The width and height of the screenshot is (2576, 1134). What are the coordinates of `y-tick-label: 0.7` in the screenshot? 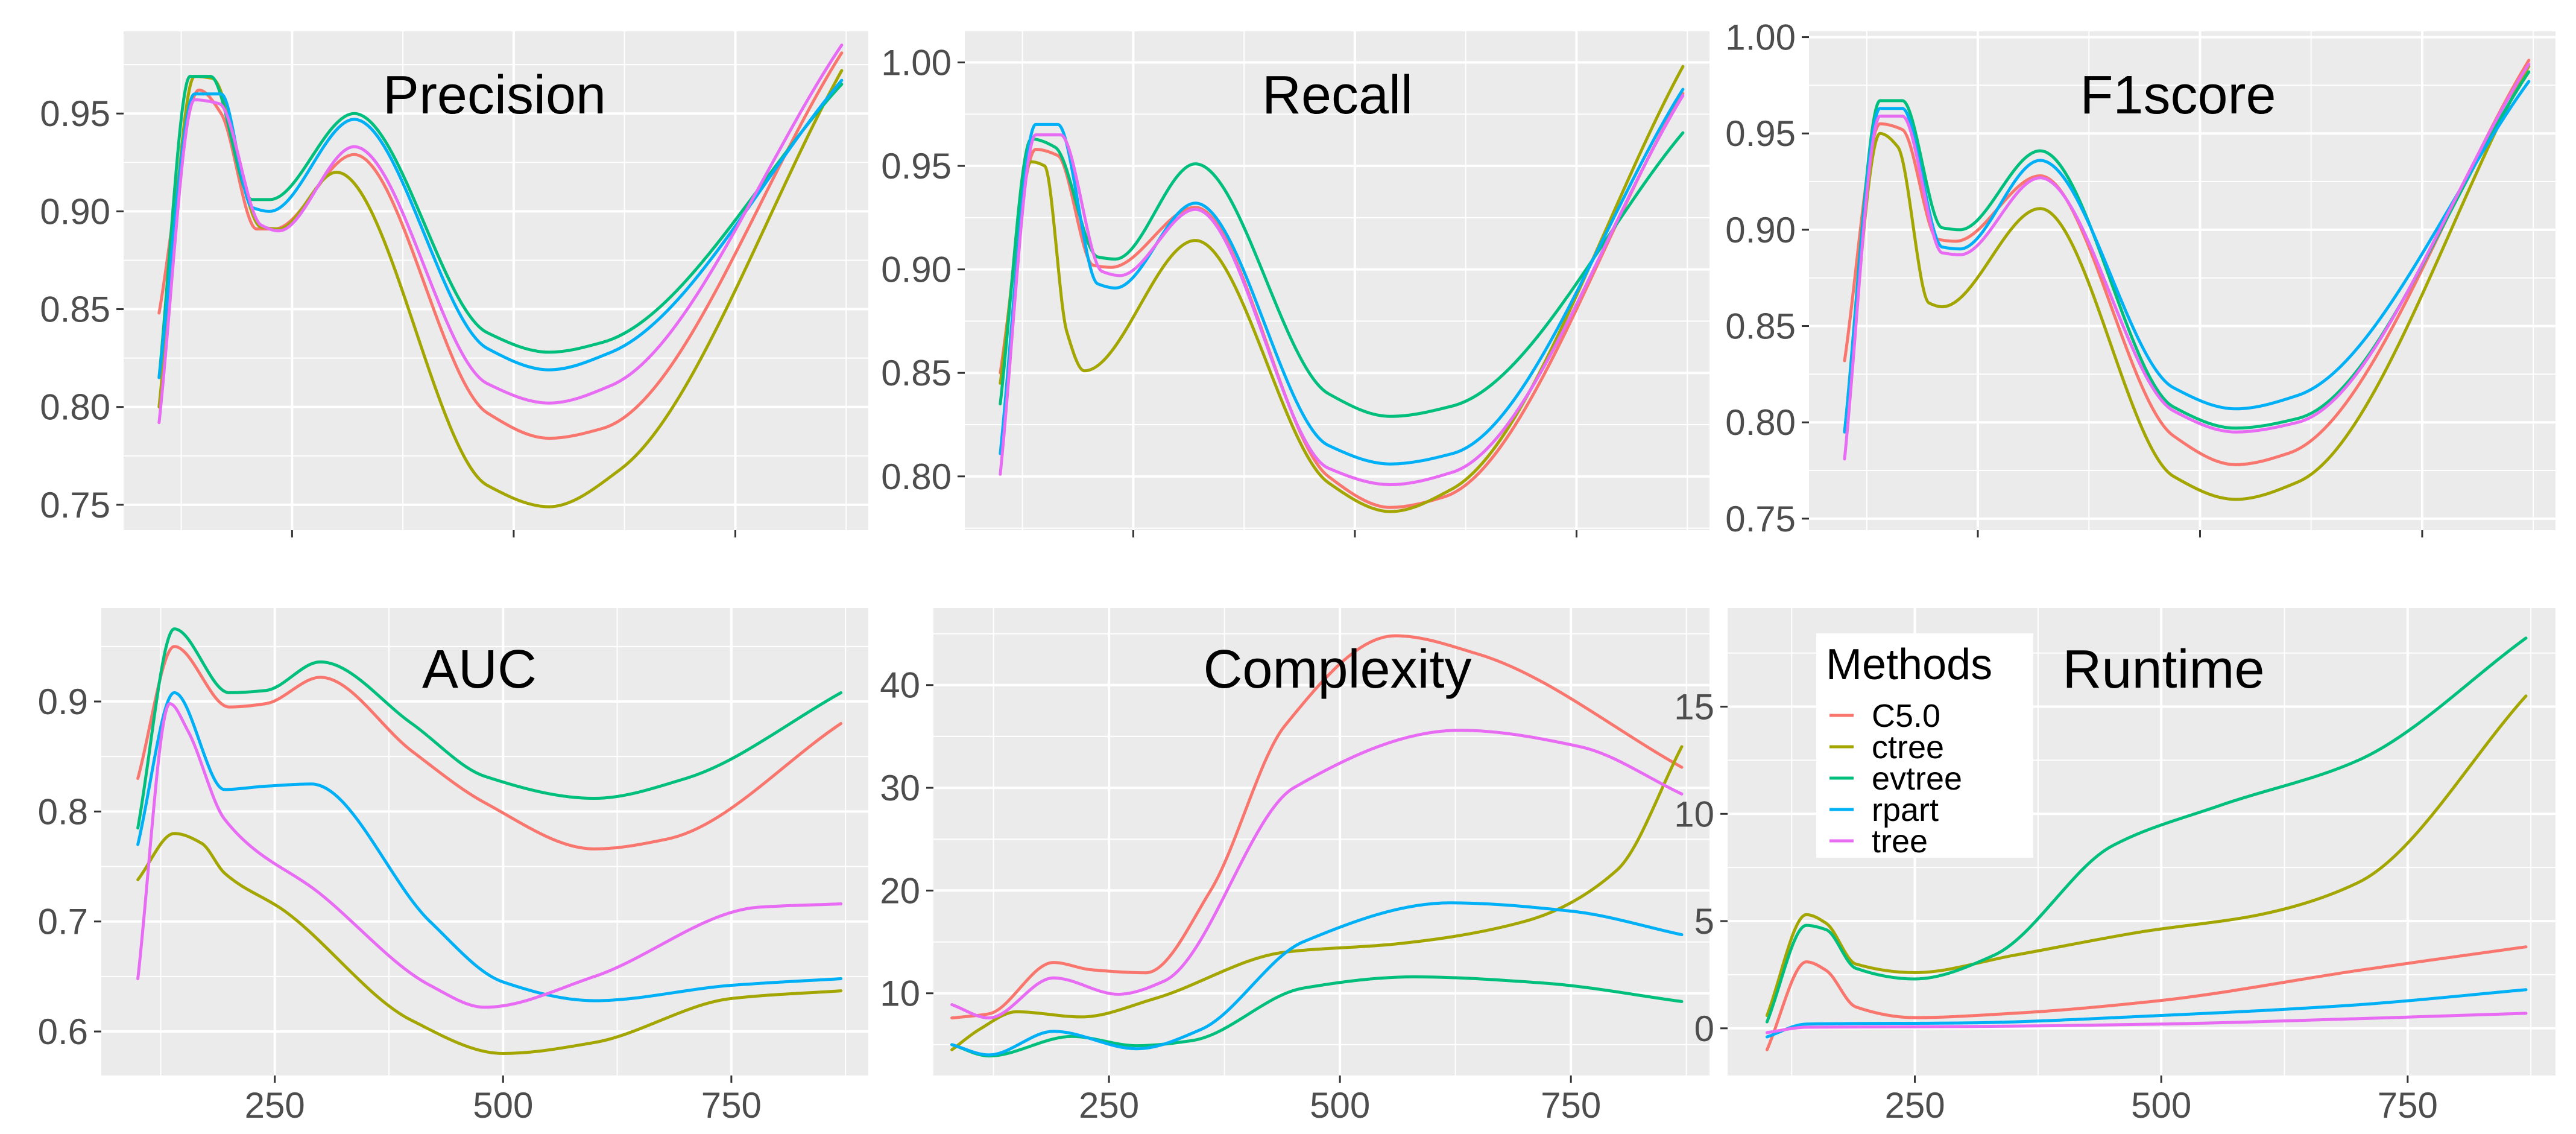 It's located at (63, 922).